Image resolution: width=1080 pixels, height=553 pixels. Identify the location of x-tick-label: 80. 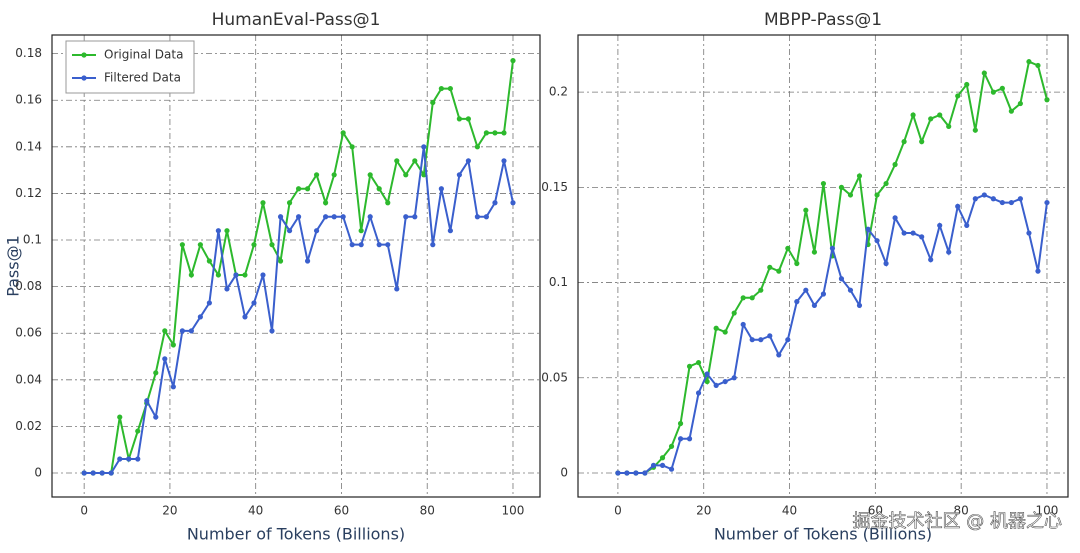
(427, 511).